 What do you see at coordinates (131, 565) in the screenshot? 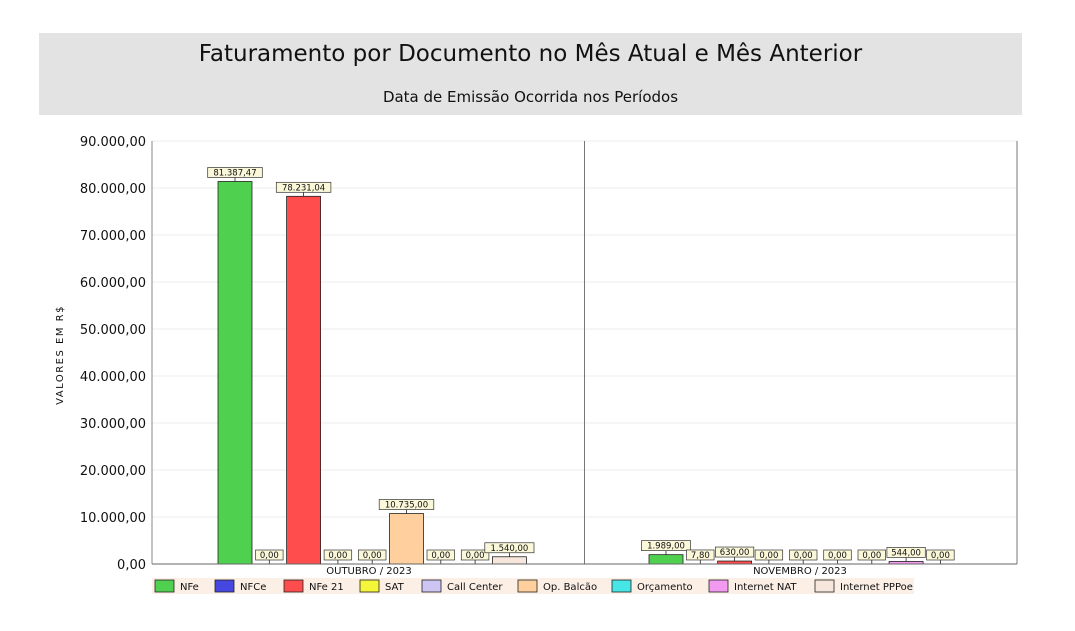
I see `y-tick-label: 0,00` at bounding box center [131, 565].